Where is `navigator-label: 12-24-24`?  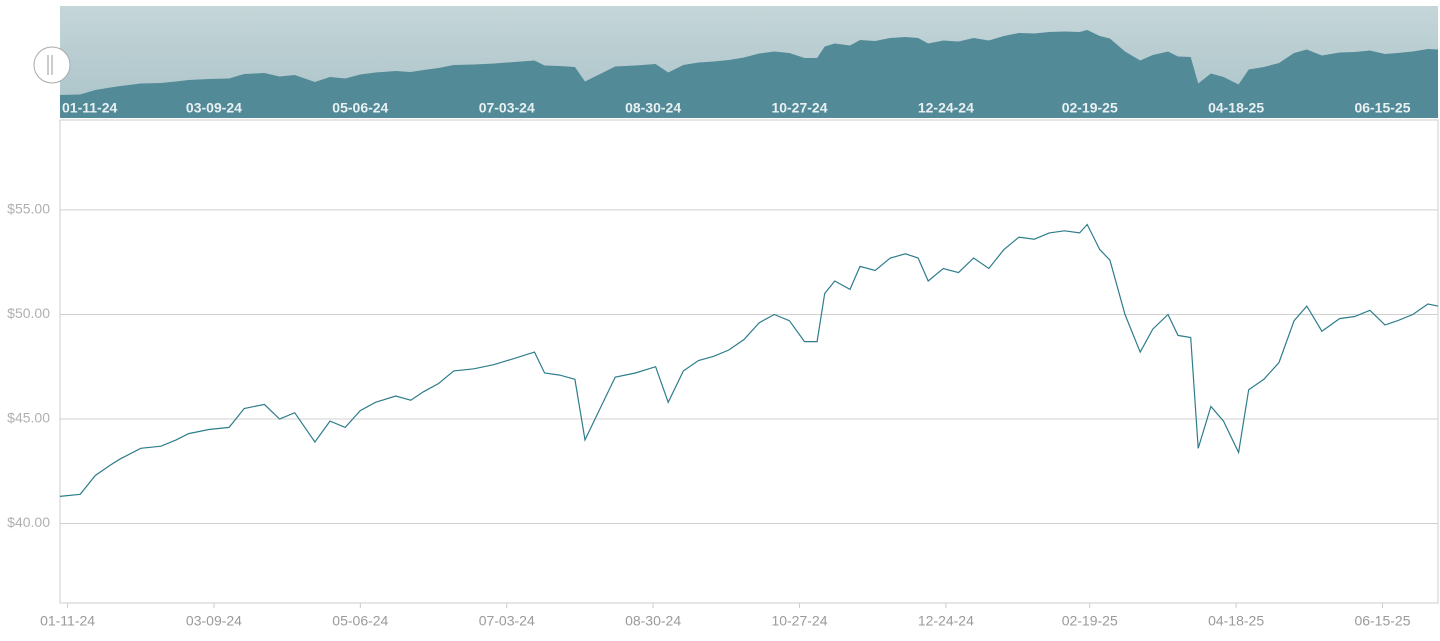 navigator-label: 12-24-24 is located at coordinates (946, 108).